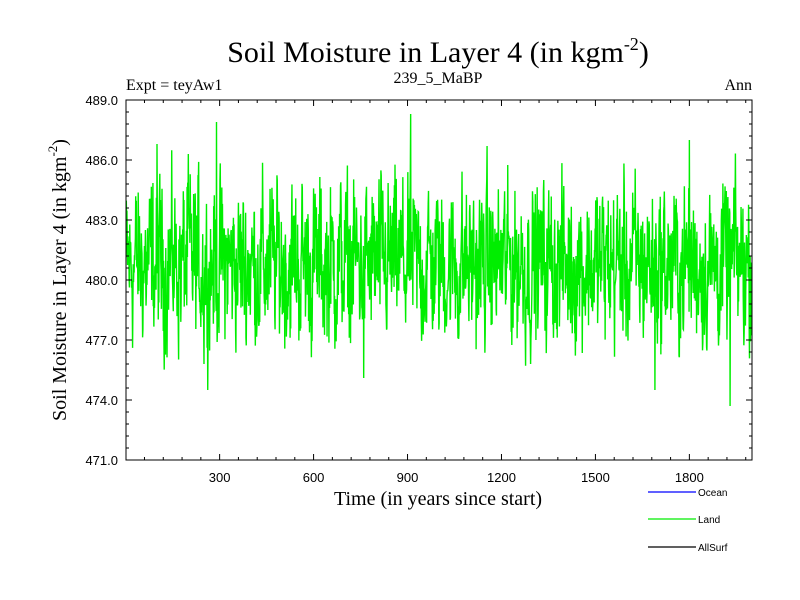 The image size is (800, 600). What do you see at coordinates (52, 151) in the screenshot?
I see `y-axis-label-sup: -2` at bounding box center [52, 151].